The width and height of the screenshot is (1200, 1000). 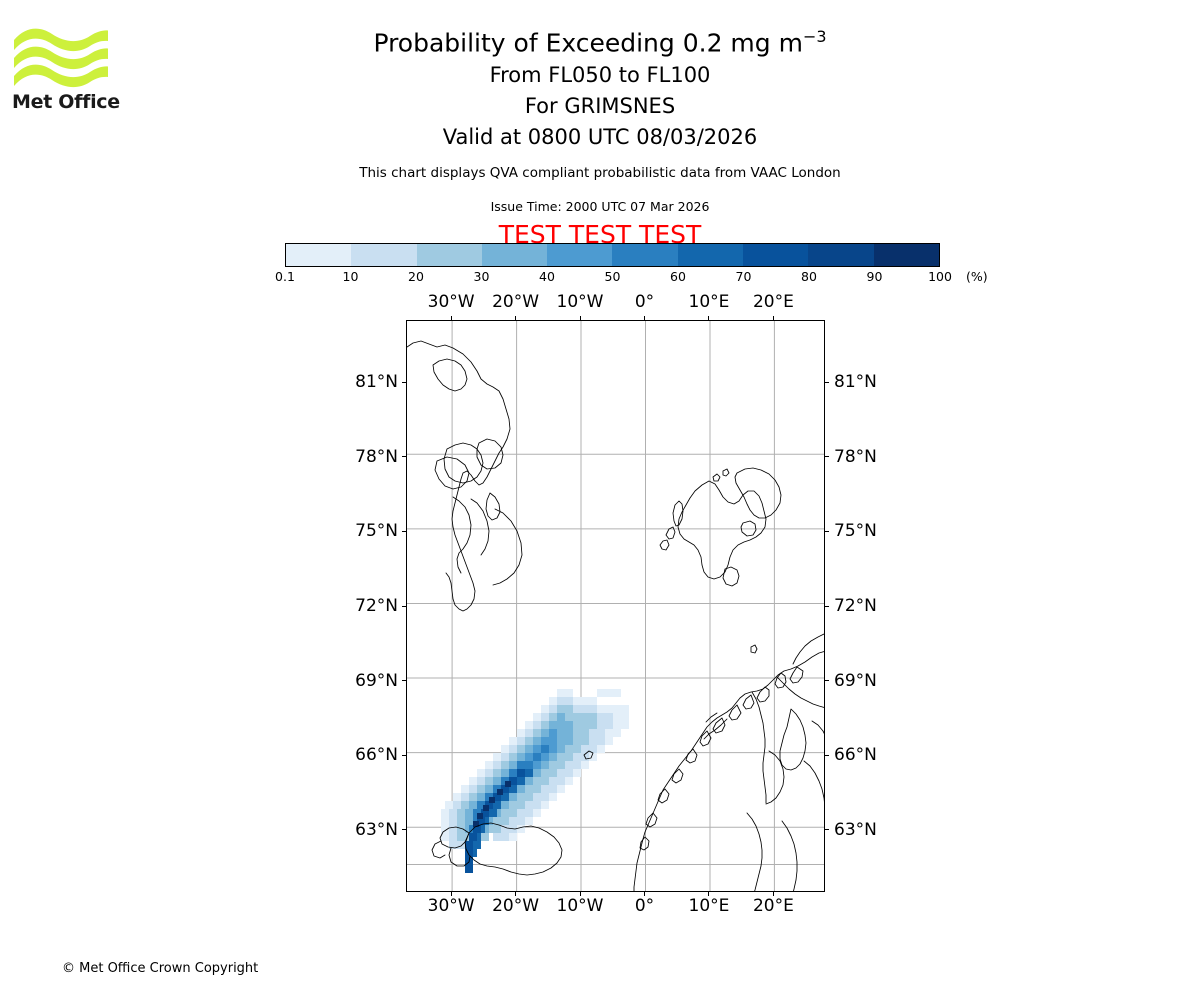 What do you see at coordinates (376, 382) in the screenshot?
I see `lat-label-left-6: 81°N` at bounding box center [376, 382].